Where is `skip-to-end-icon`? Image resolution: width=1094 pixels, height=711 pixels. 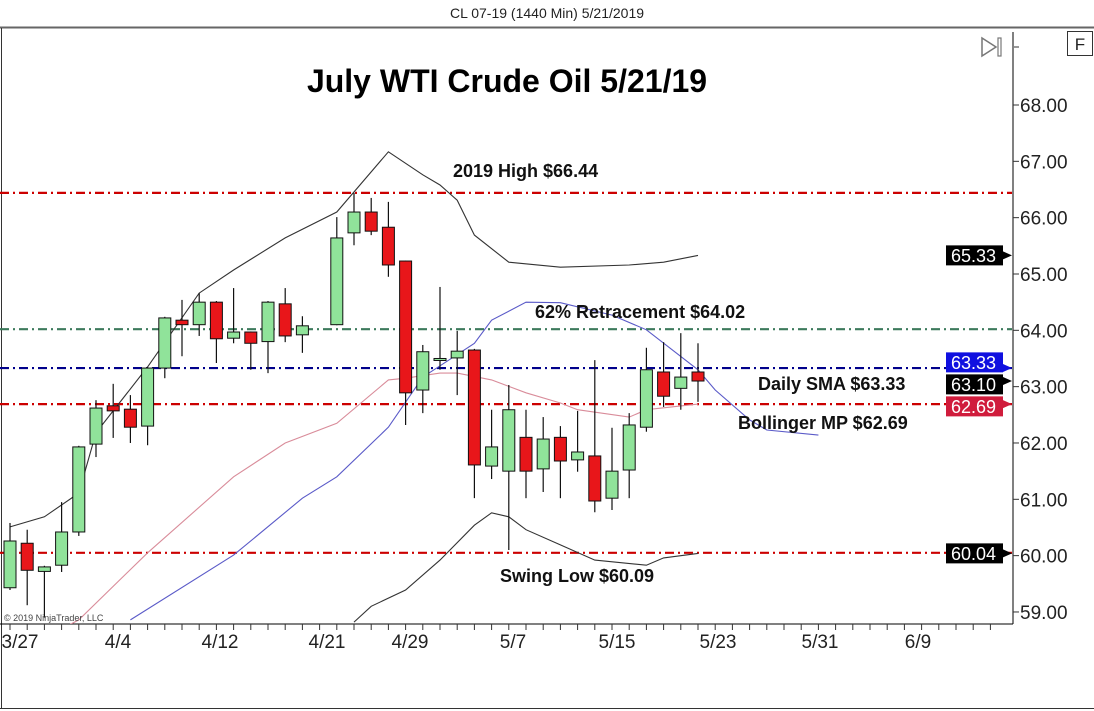 skip-to-end-icon is located at coordinates (991, 47).